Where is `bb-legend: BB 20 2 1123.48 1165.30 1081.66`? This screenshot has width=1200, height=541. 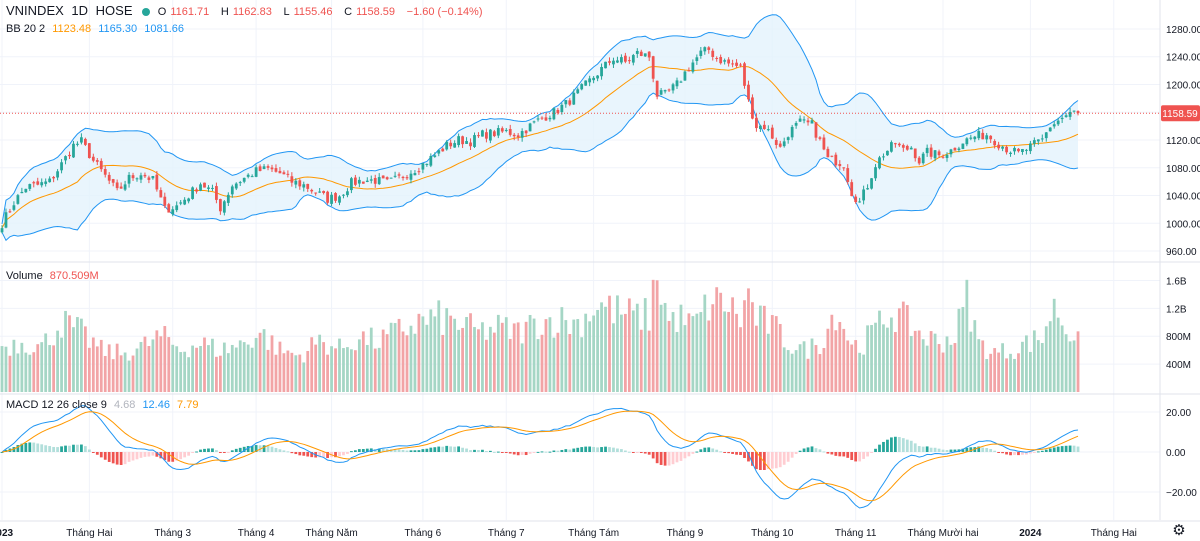
bb-legend: BB 20 2 1123.48 1165.30 1081.66 is located at coordinates (97, 29).